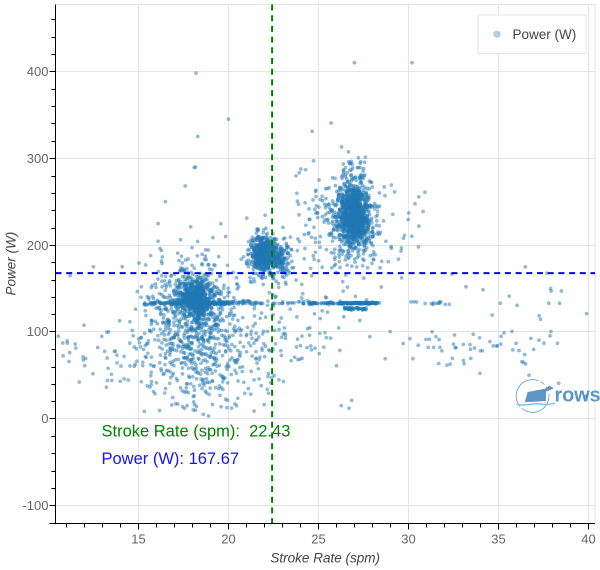 The image size is (600, 570). What do you see at coordinates (196, 432) in the screenshot?
I see `svg-text: Stroke Rate (spm): 22.43` at bounding box center [196, 432].